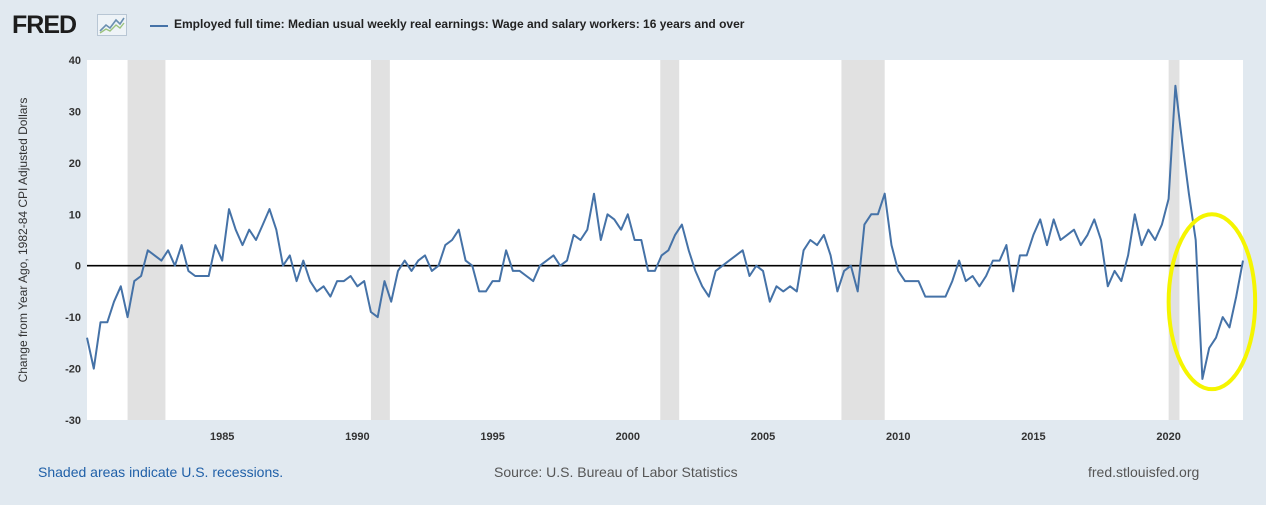 This screenshot has height=505, width=1266. I want to click on x-tick-label: 1990, so click(357, 437).